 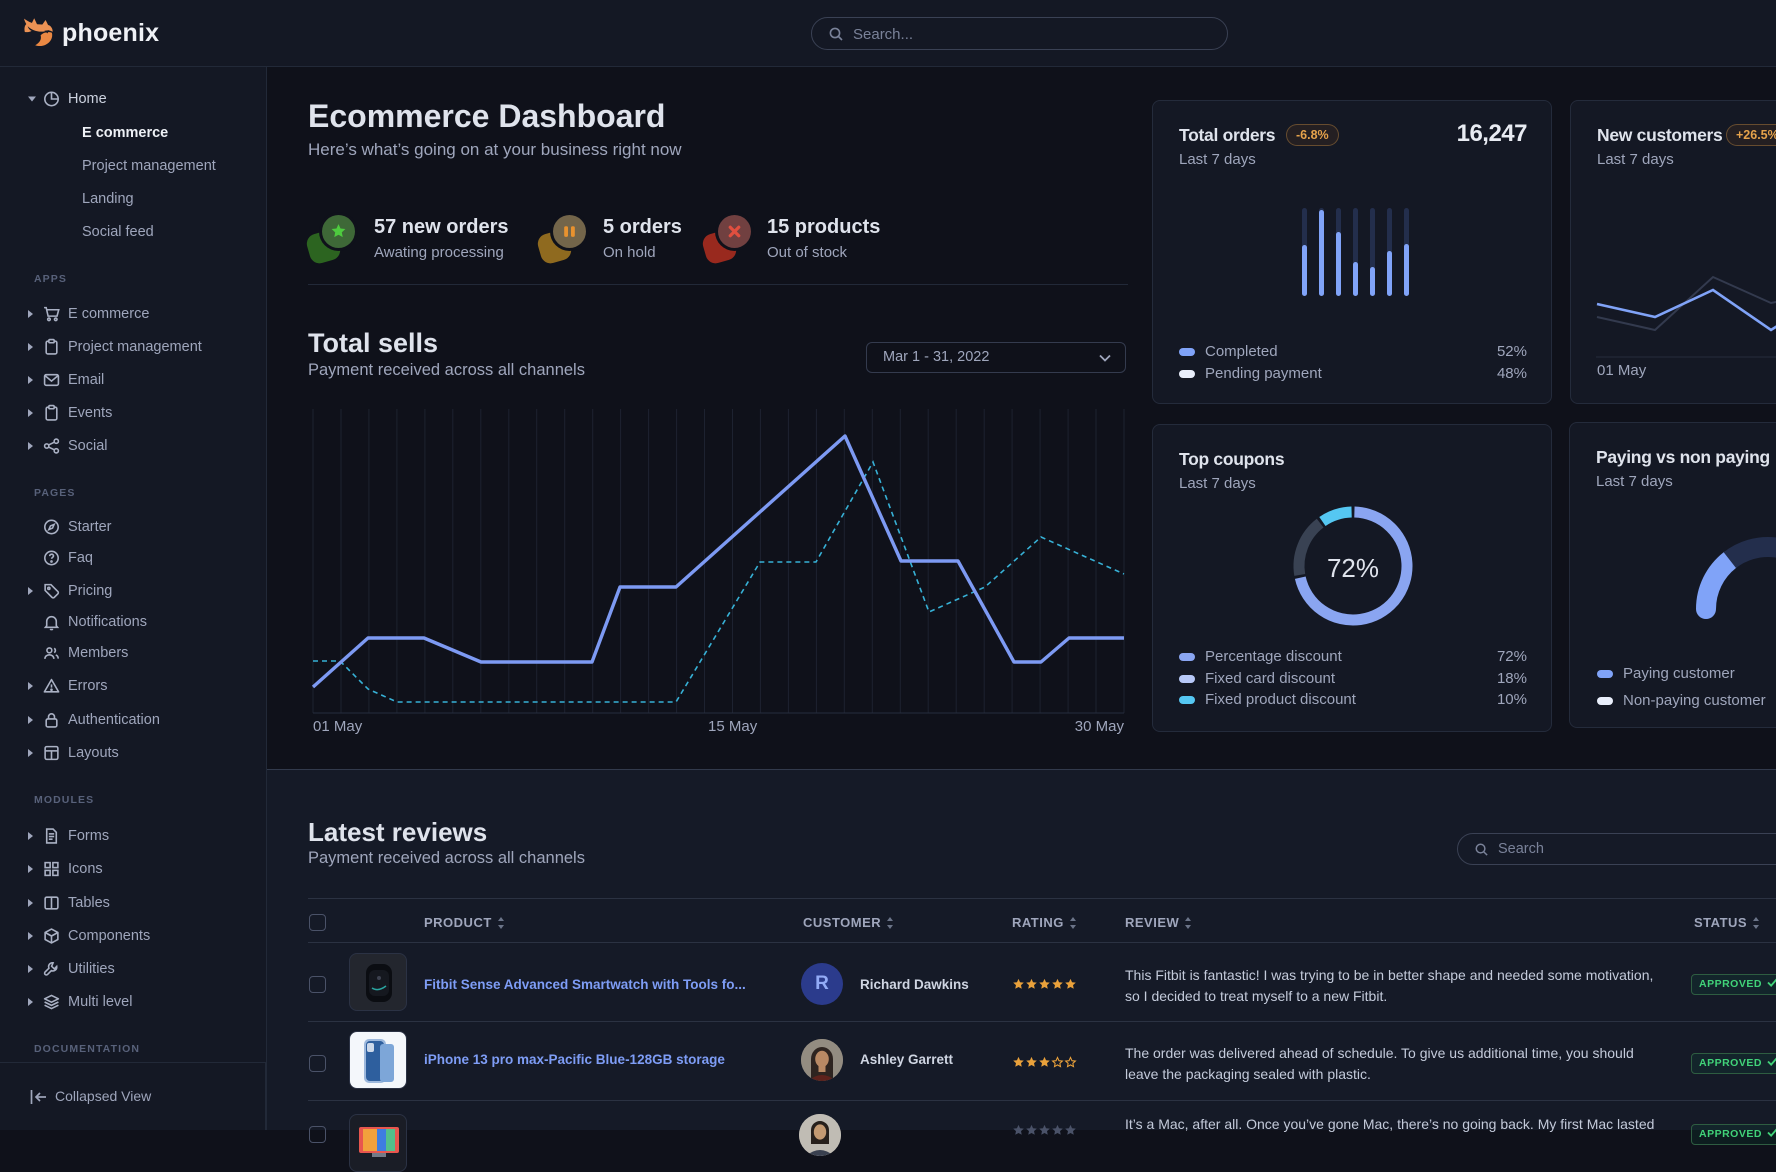 I want to click on svg-text: 15 May, so click(x=733, y=726).